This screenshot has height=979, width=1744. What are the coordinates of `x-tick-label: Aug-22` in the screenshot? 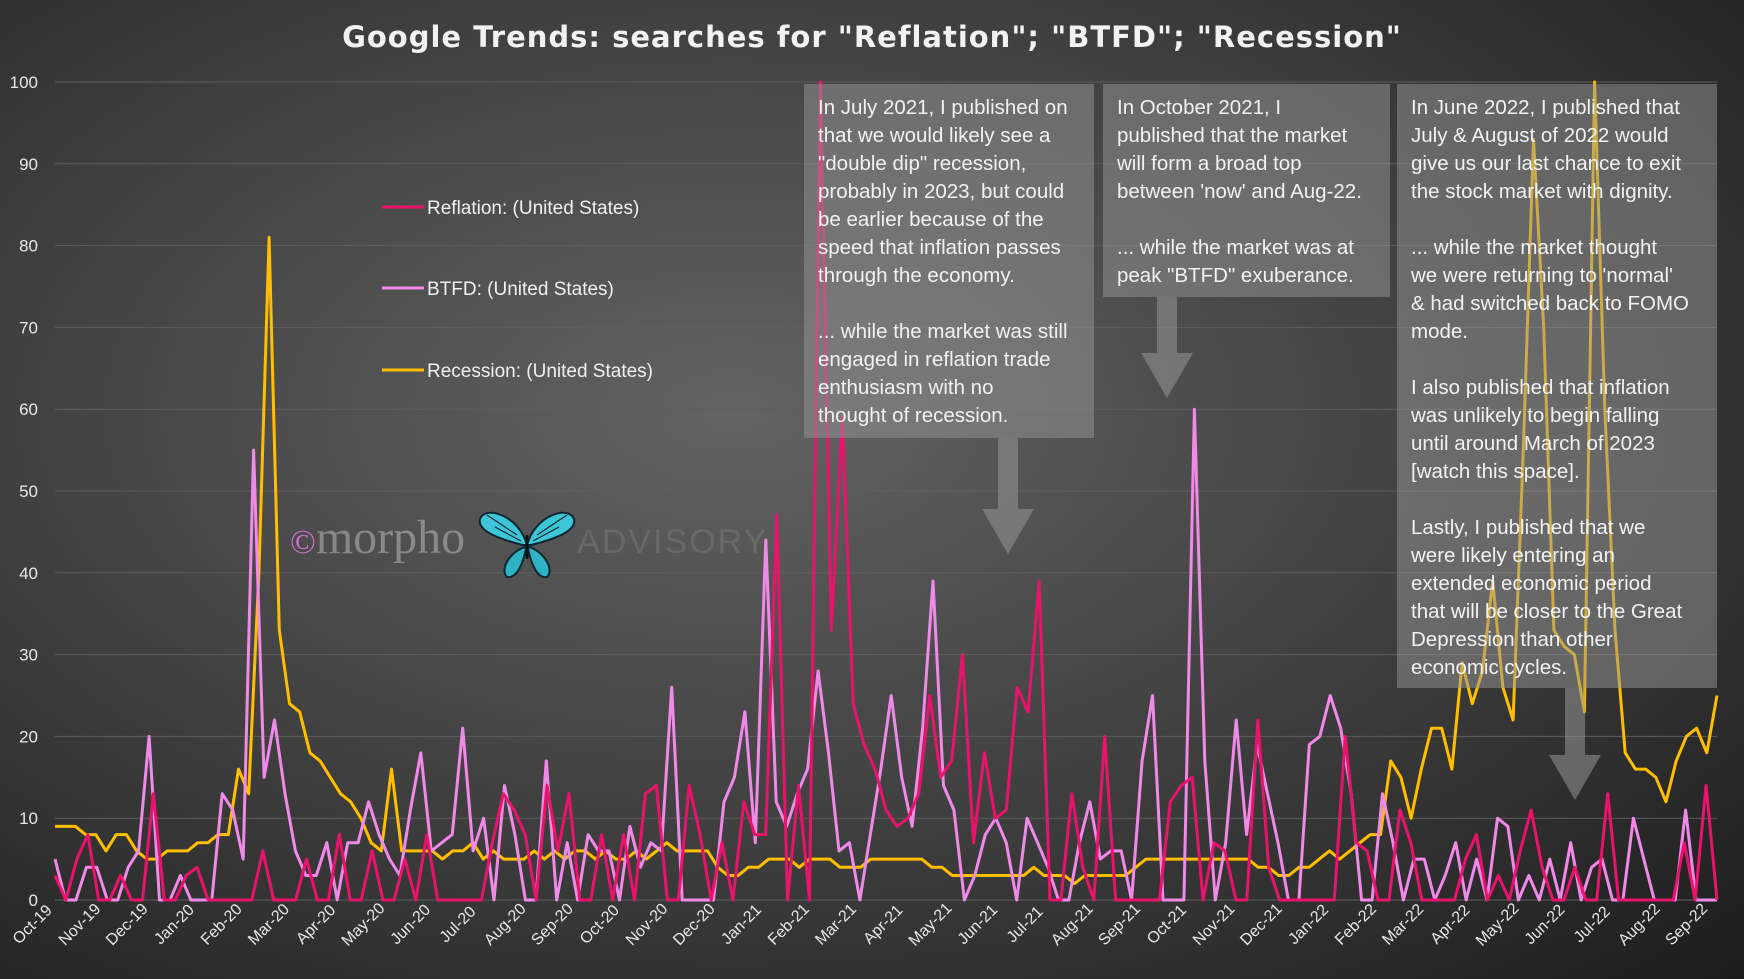 It's located at (1639, 924).